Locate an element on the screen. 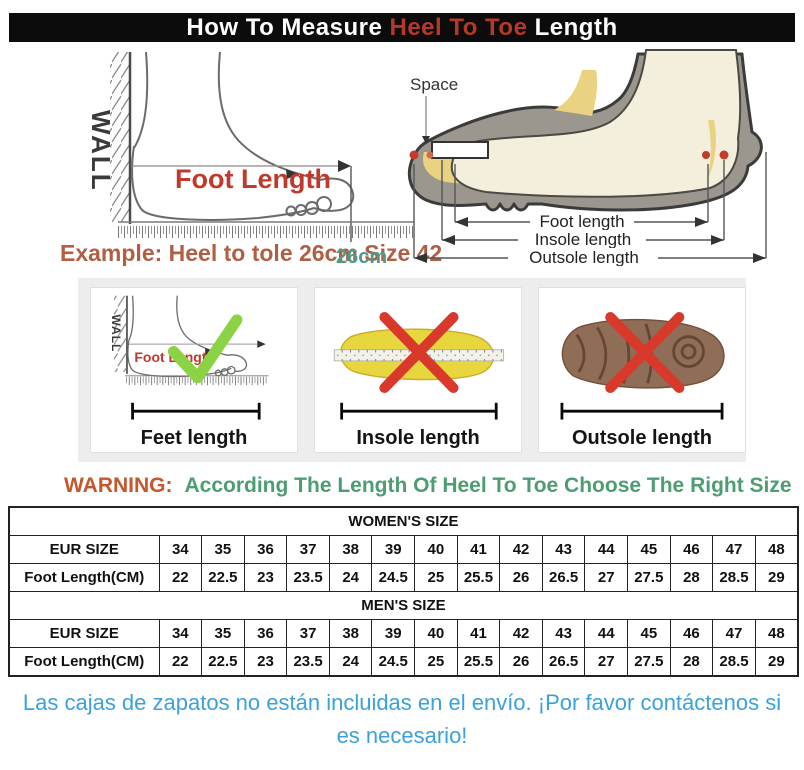  toe-space-box is located at coordinates (460, 150).